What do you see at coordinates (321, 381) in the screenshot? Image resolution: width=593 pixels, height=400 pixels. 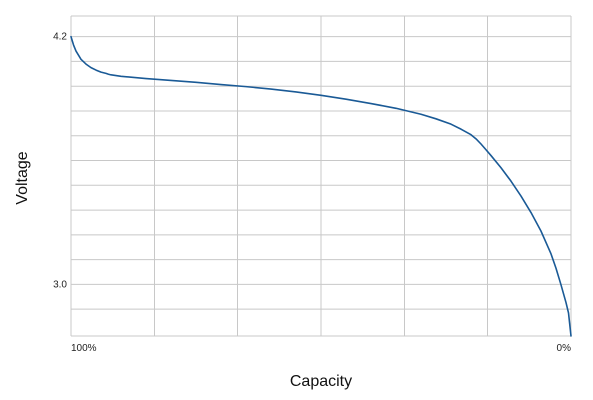 I see `x-axis-label: Capacity` at bounding box center [321, 381].